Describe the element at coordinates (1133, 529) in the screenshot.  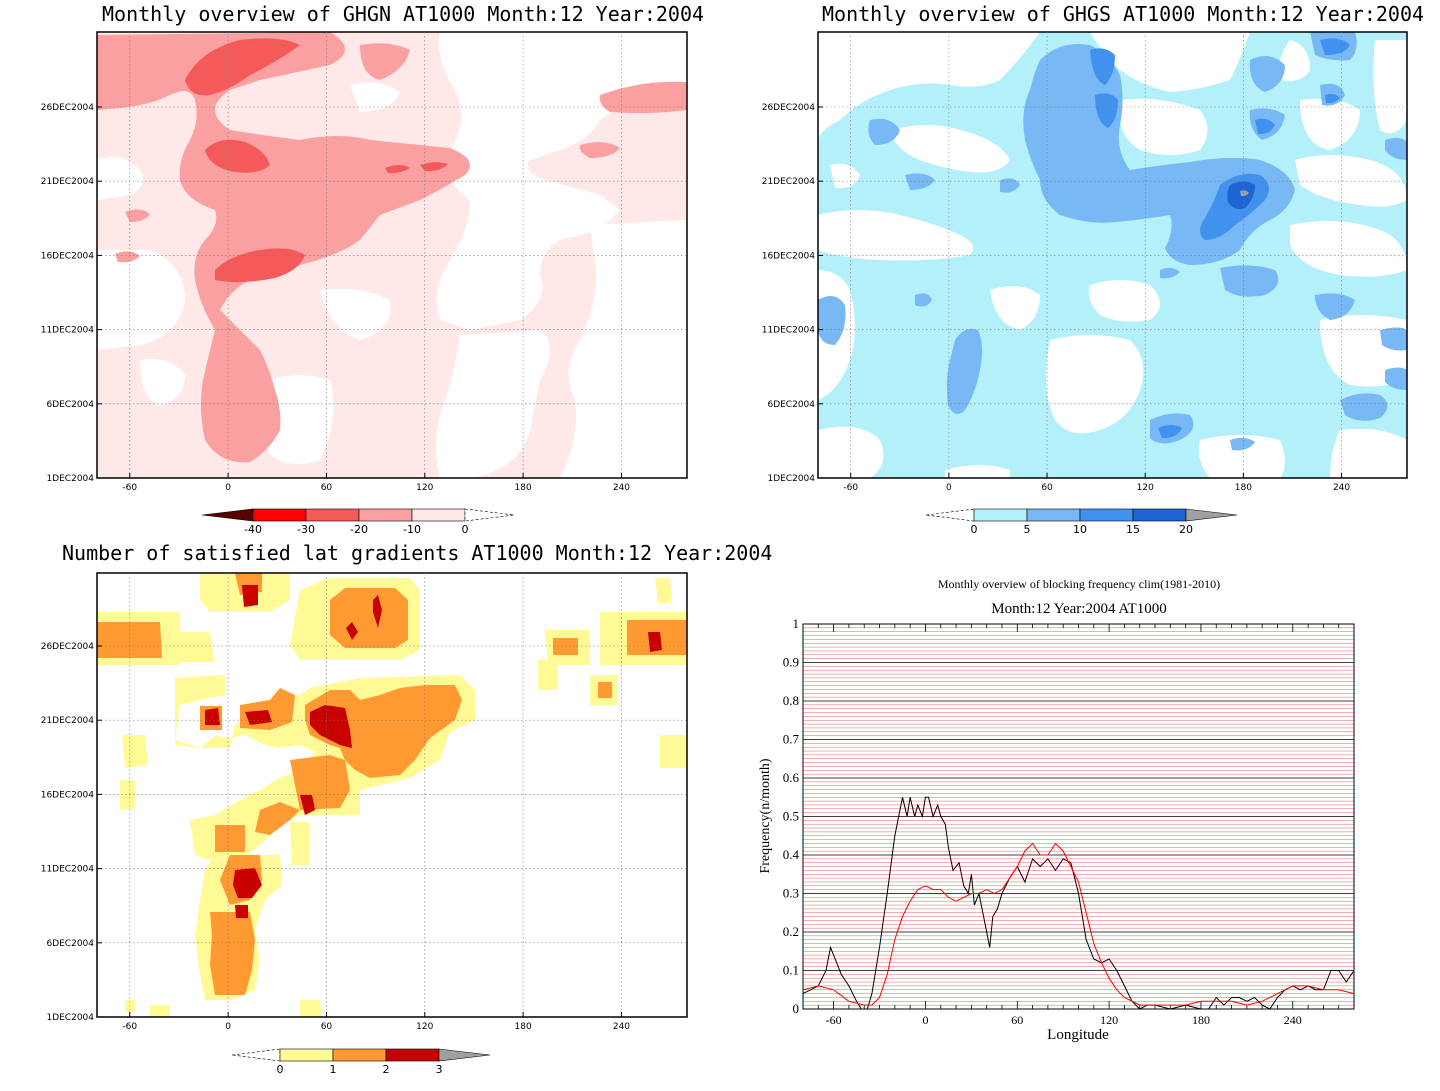
I see `colorbar-label: 15` at that location.